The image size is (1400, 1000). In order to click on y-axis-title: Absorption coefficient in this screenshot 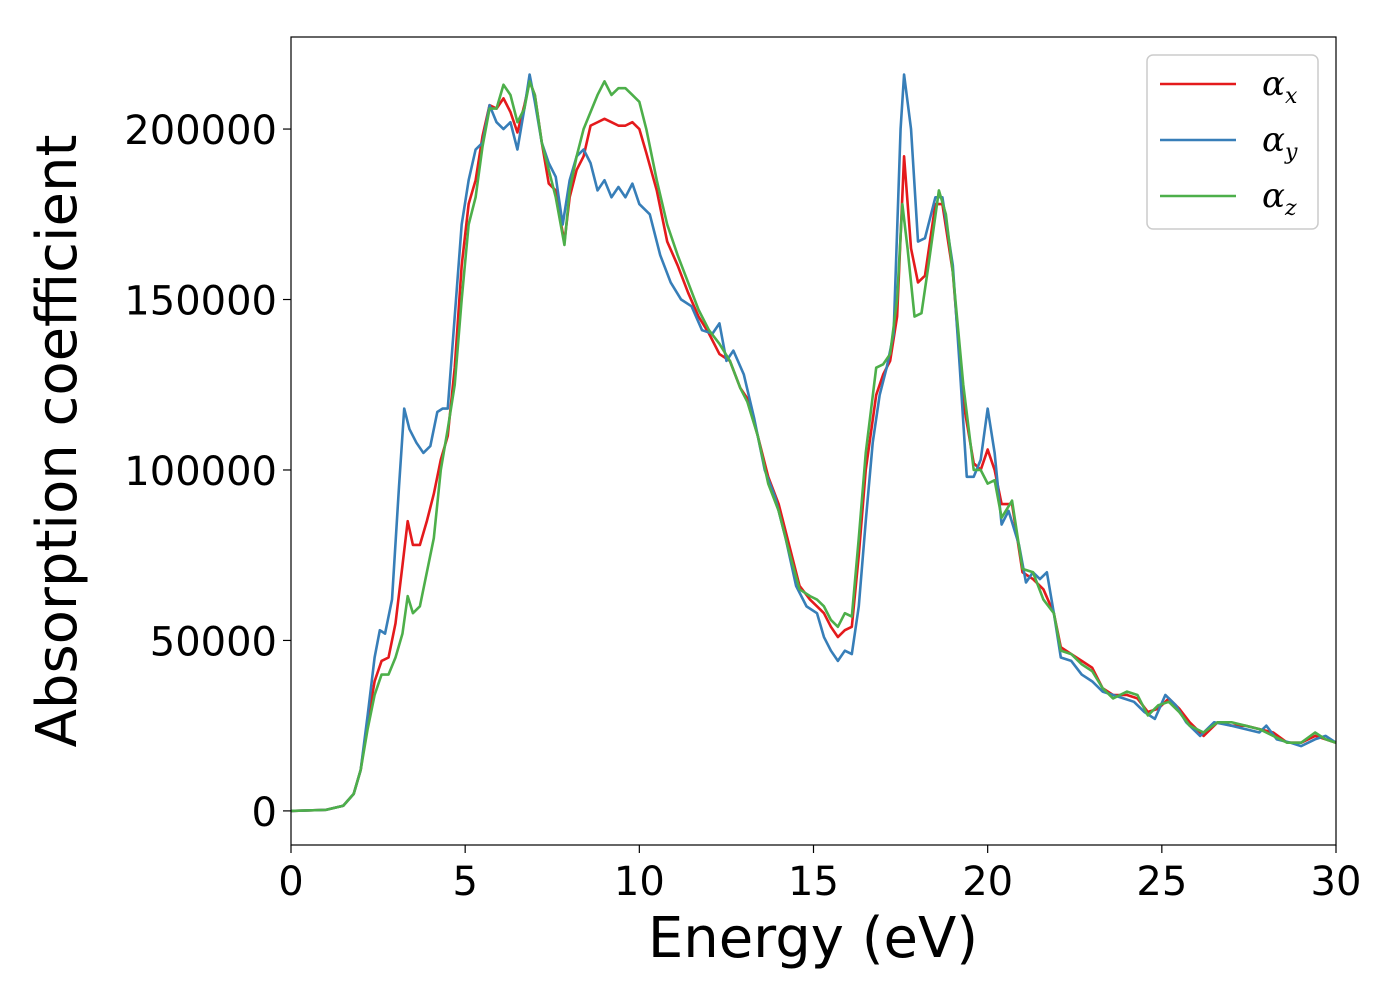, I will do `click(57, 441)`.